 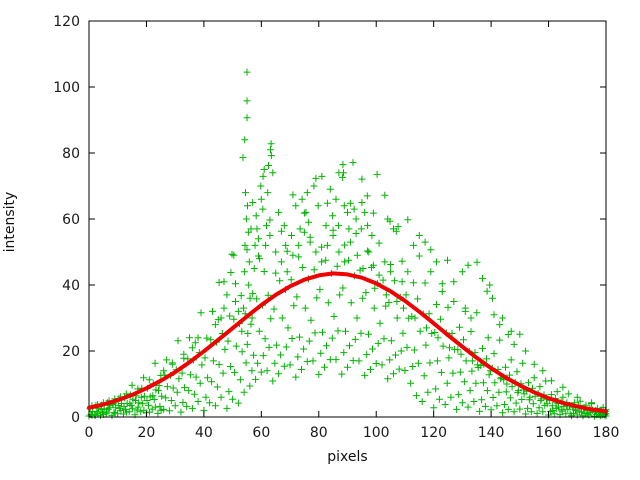 I want to click on y-tick-label: 80, so click(x=71, y=154).